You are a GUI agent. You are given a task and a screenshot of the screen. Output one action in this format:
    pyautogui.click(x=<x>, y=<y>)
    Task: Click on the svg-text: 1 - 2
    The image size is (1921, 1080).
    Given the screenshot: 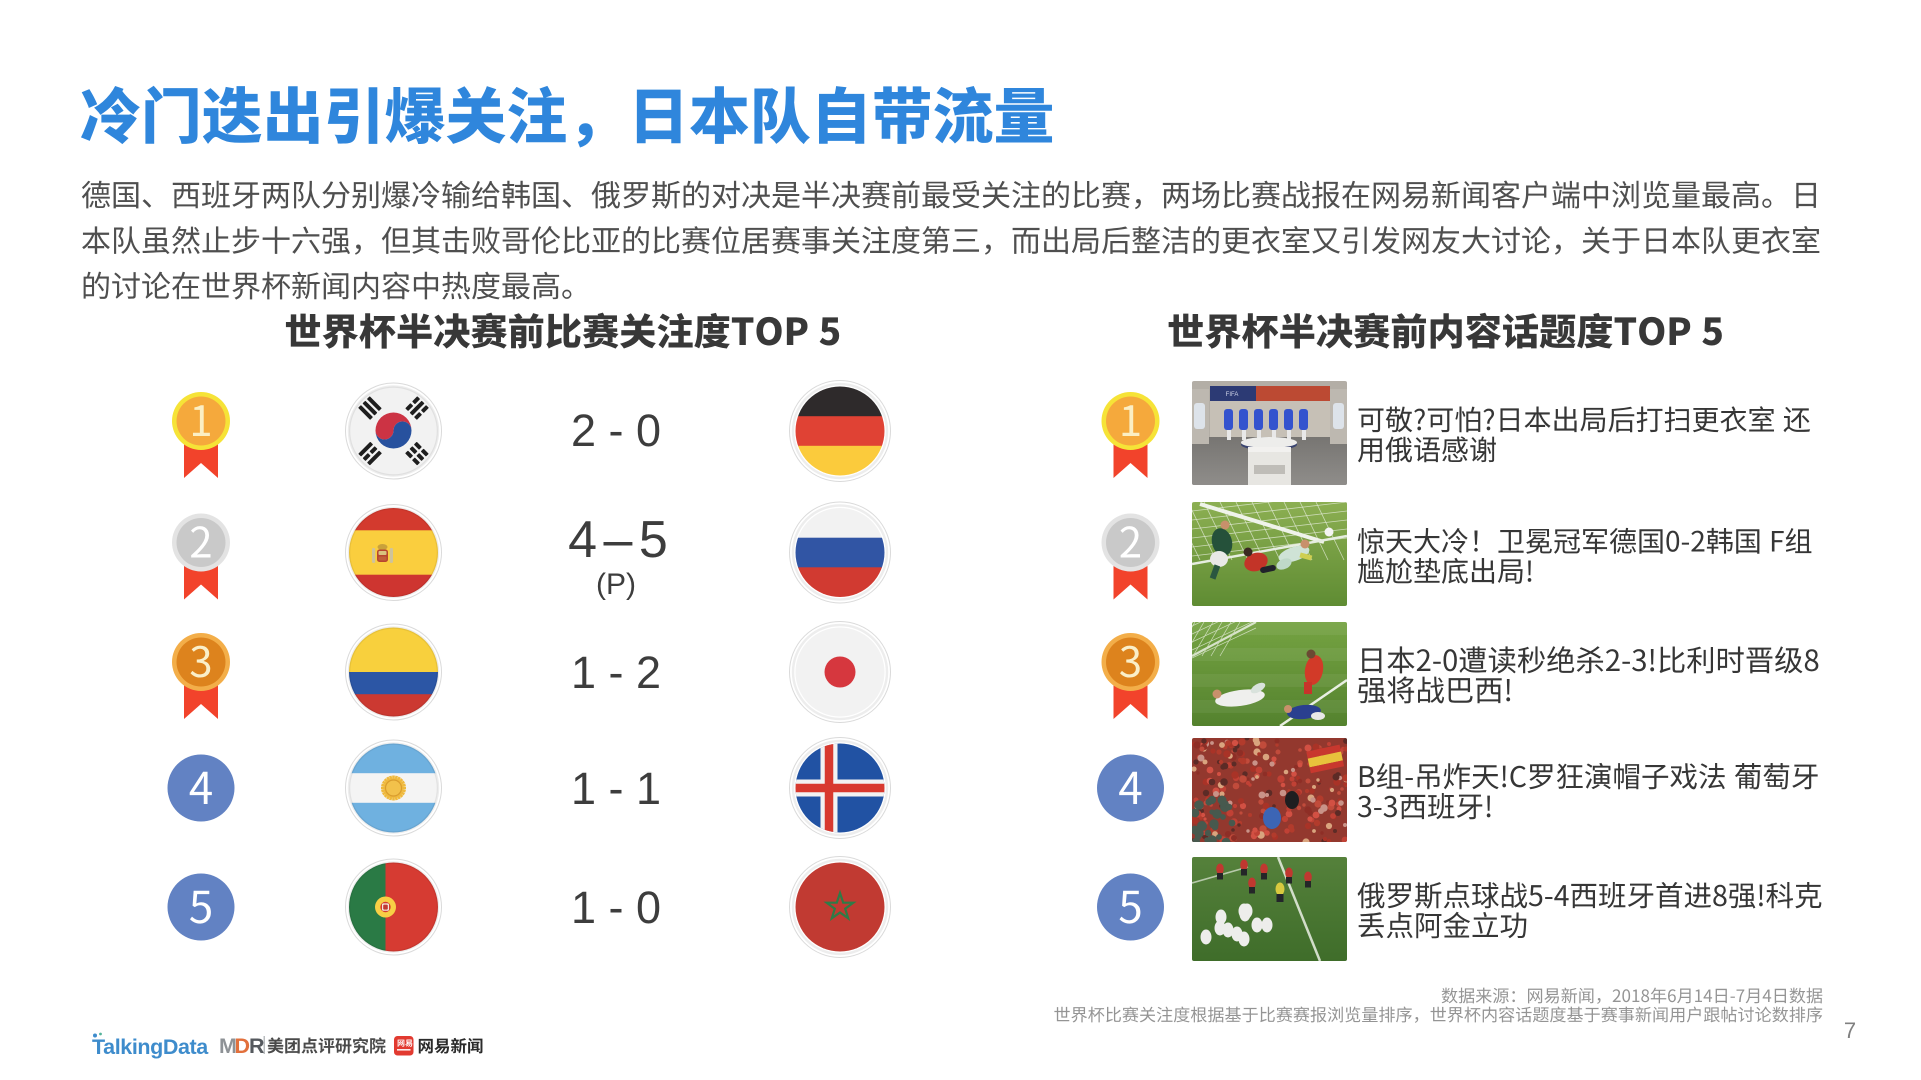 What is the action you would take?
    pyautogui.click(x=616, y=672)
    